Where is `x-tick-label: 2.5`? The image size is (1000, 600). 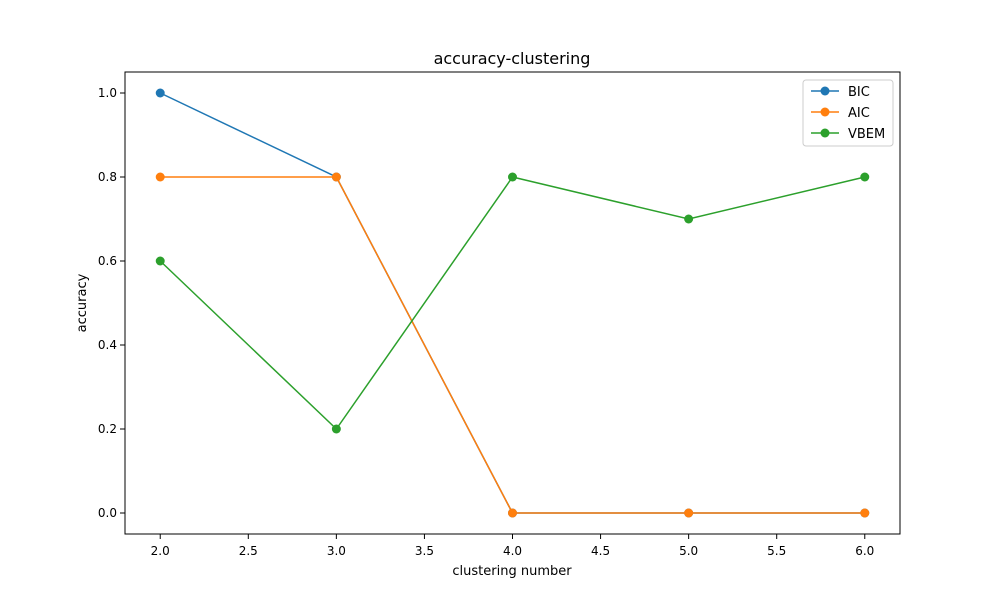
x-tick-label: 2.5 is located at coordinates (248, 551).